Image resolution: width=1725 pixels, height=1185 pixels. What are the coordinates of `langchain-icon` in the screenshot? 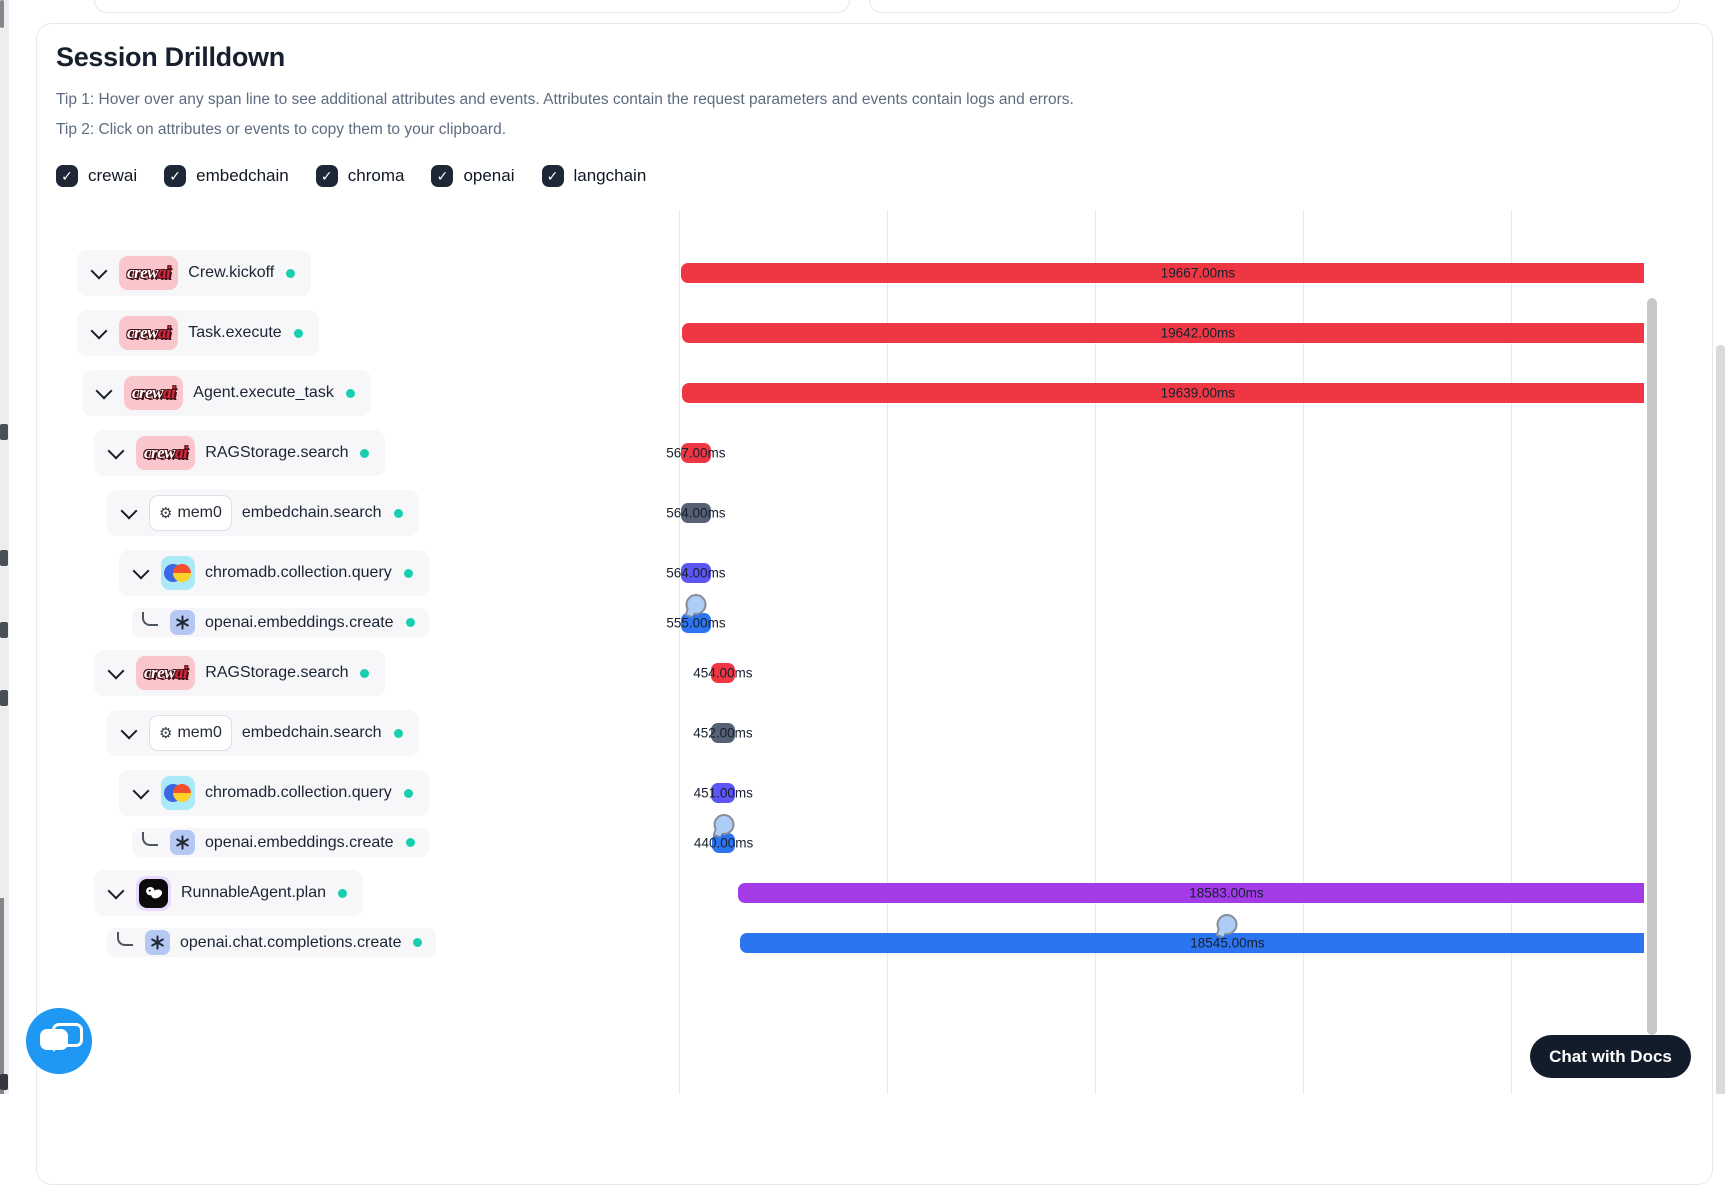 It's located at (153, 893).